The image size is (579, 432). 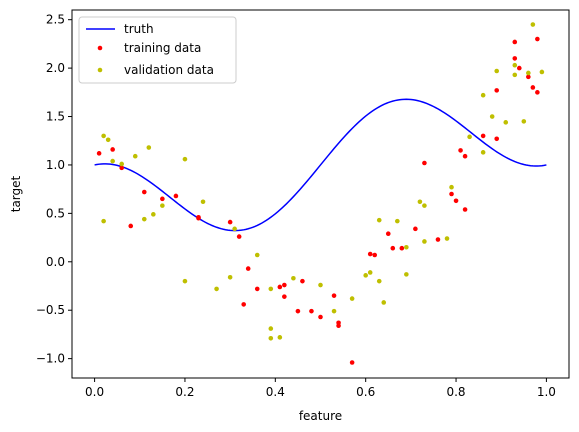 What do you see at coordinates (50, 359) in the screenshot?
I see `y-tick-label: −1.0` at bounding box center [50, 359].